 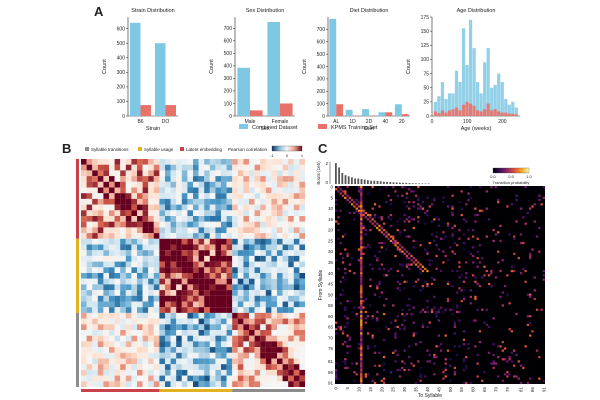 I want to click on bar-kpms, so click(x=340, y=110).